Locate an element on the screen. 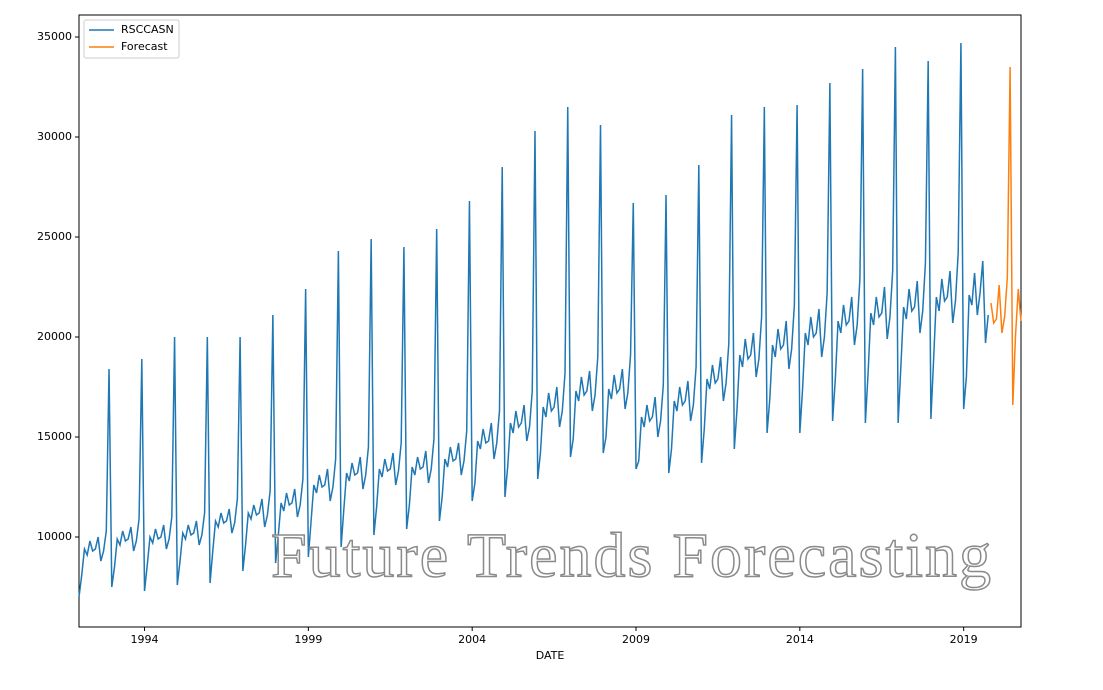 The height and width of the screenshot is (690, 1103). x-tick-label: 2009 is located at coordinates (636, 639).